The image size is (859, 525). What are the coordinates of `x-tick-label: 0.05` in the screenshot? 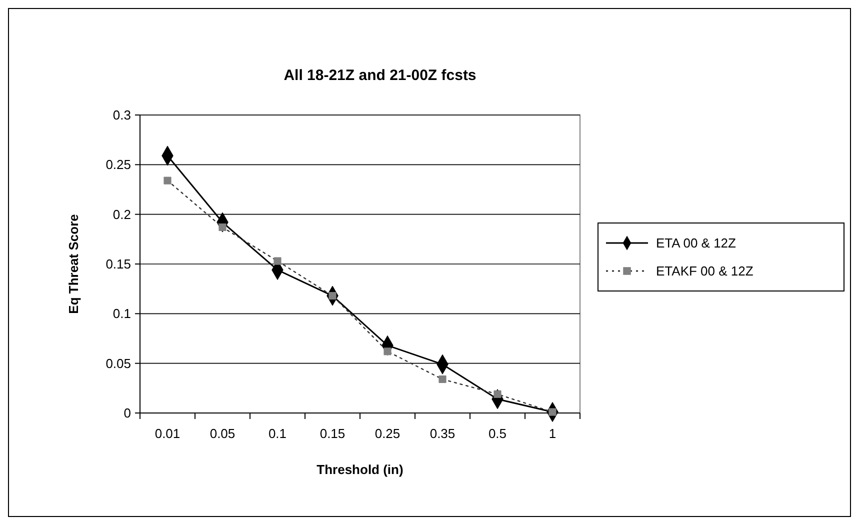 It's located at (223, 433).